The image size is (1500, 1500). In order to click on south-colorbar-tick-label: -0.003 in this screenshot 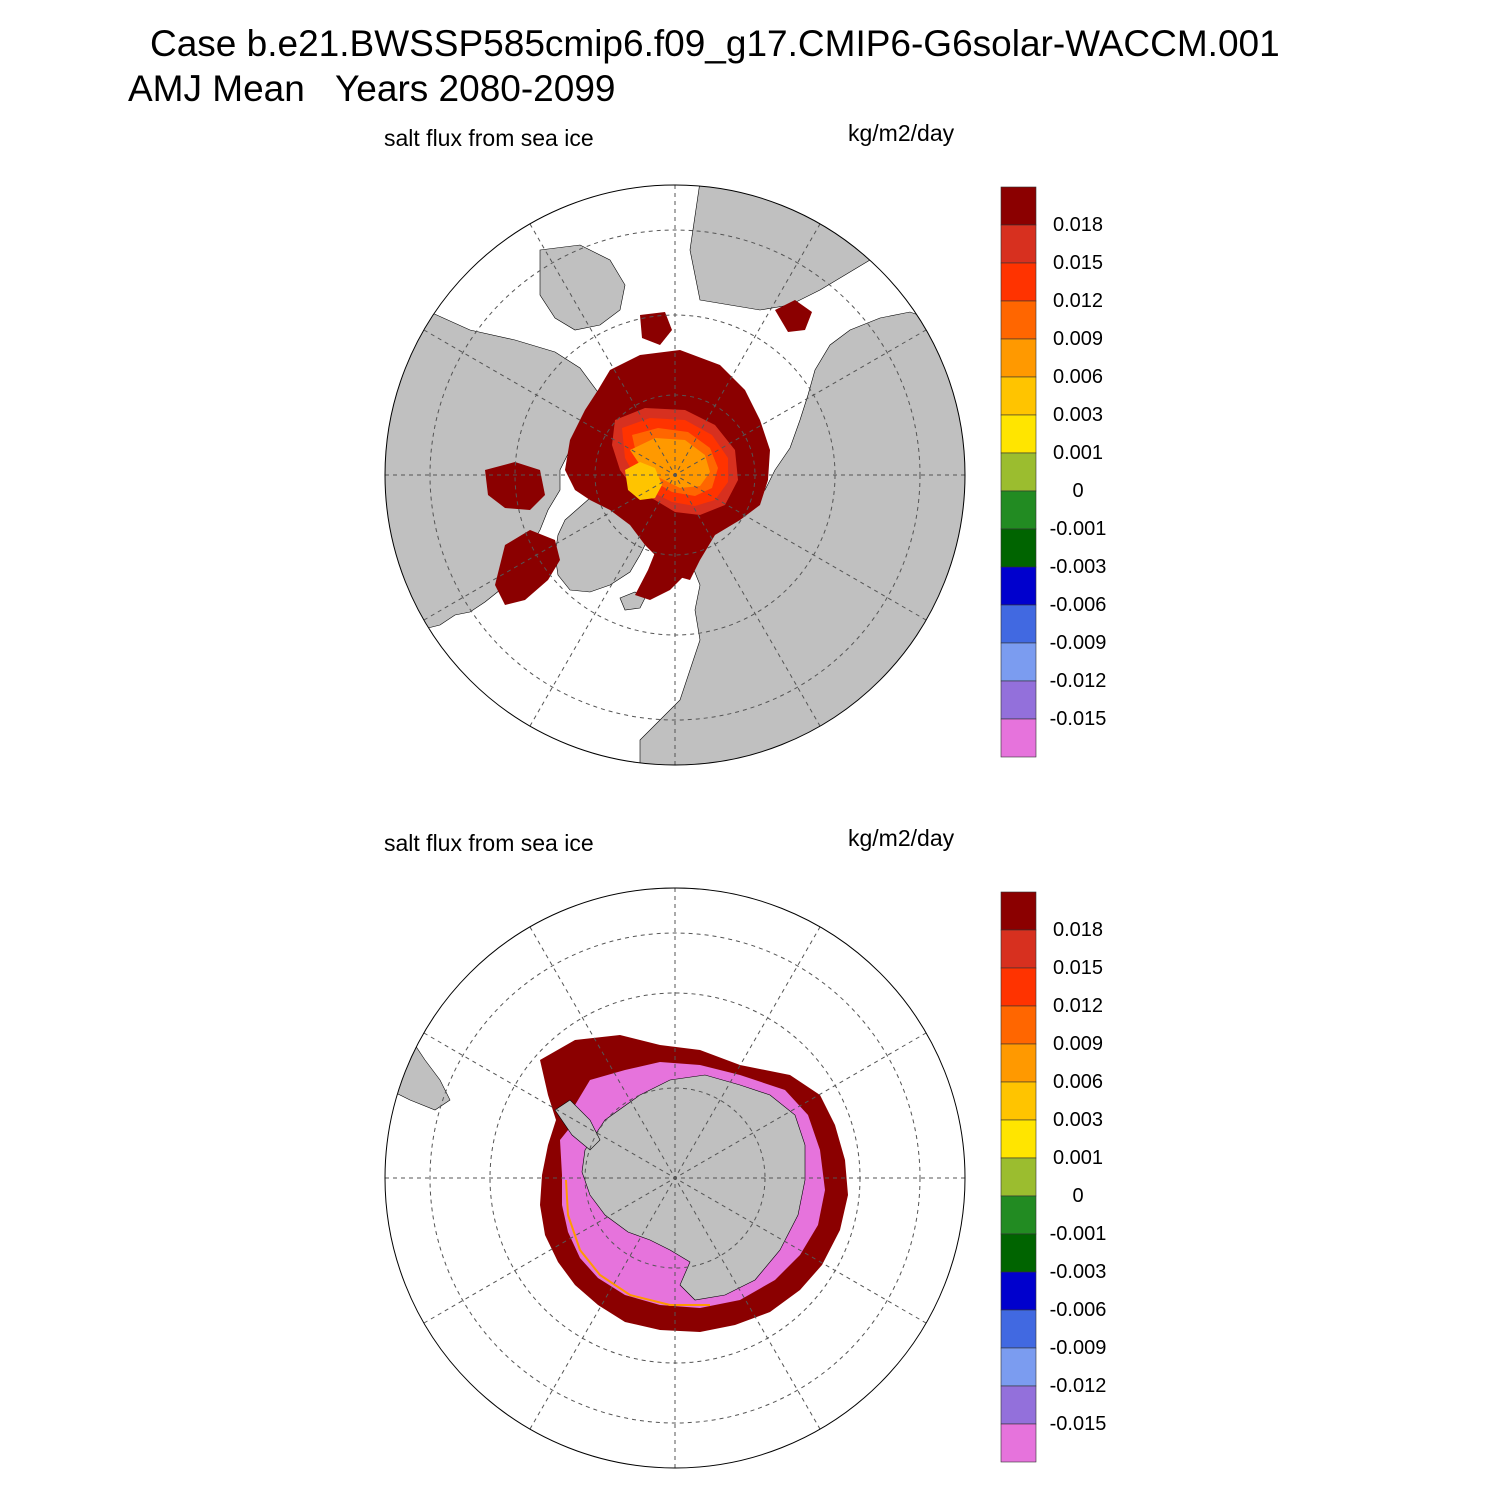, I will do `click(1078, 1272)`.